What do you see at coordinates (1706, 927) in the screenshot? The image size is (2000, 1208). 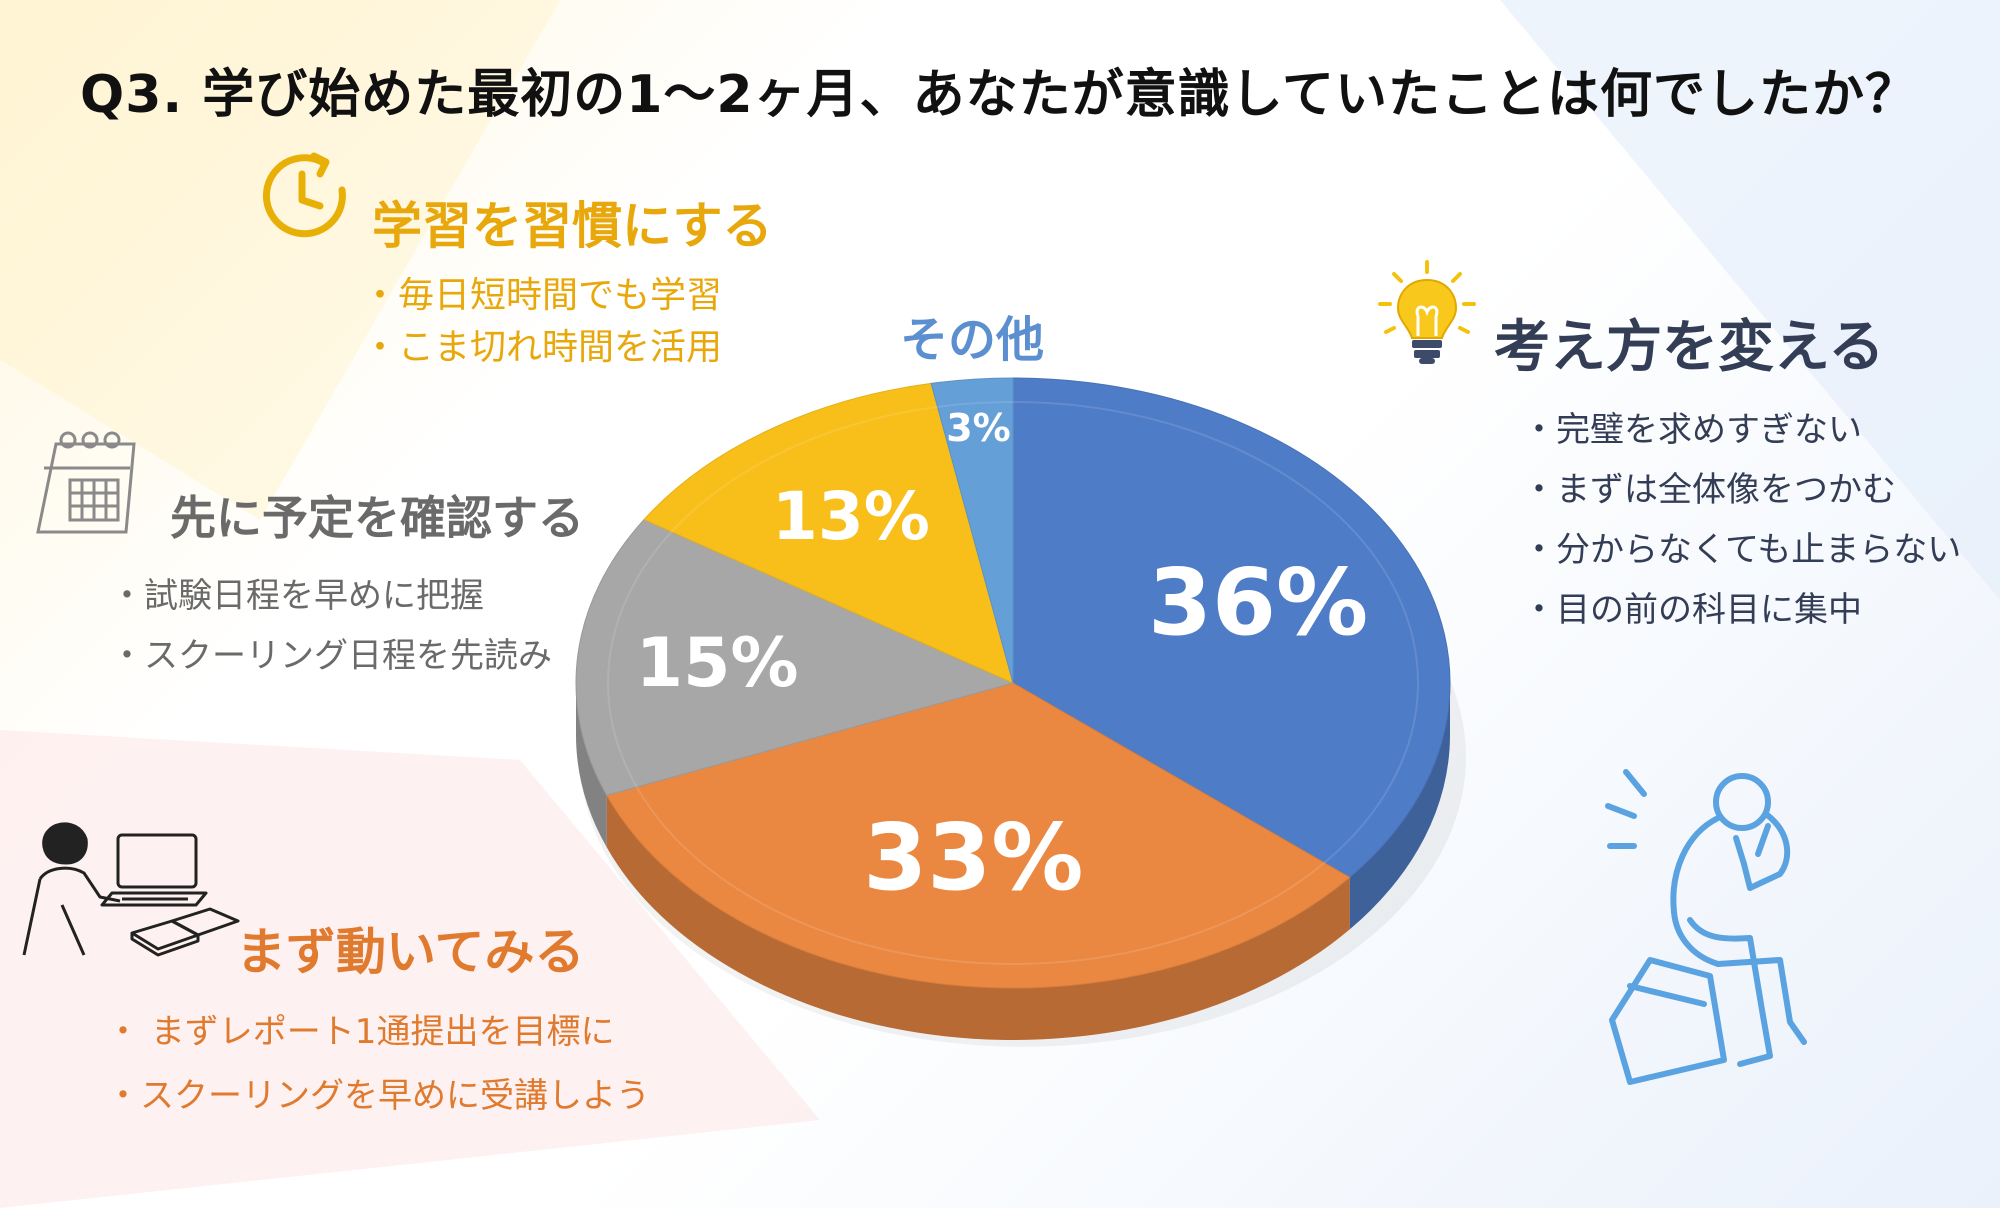 I see `thinker-icon` at bounding box center [1706, 927].